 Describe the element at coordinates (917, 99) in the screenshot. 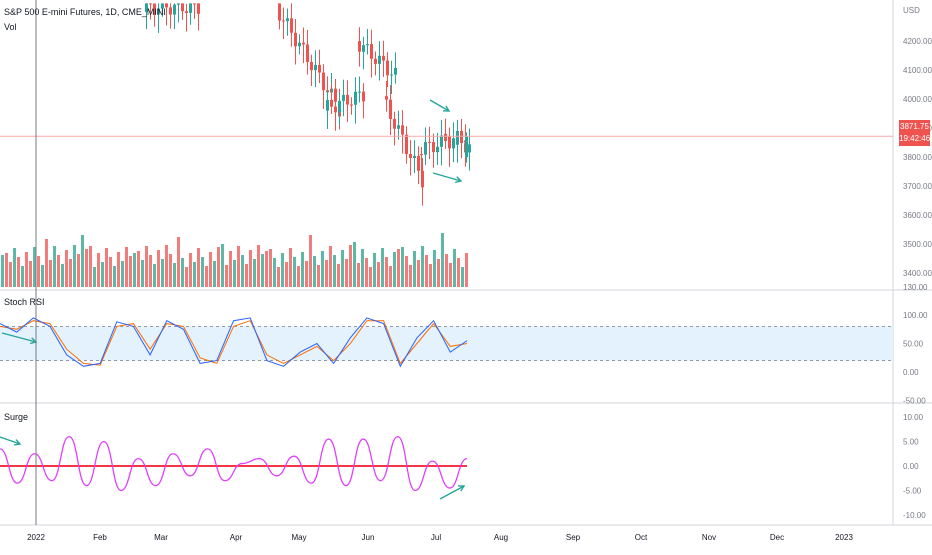

I see `price-tick-label: 4000.00` at that location.